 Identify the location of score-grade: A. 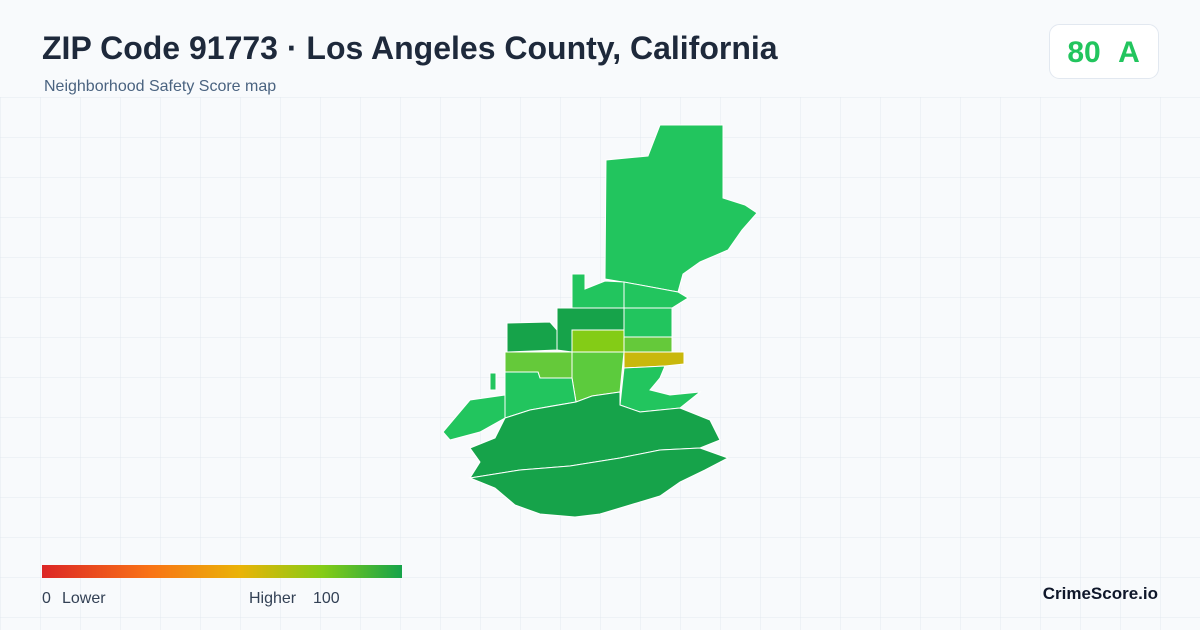
(1129, 52).